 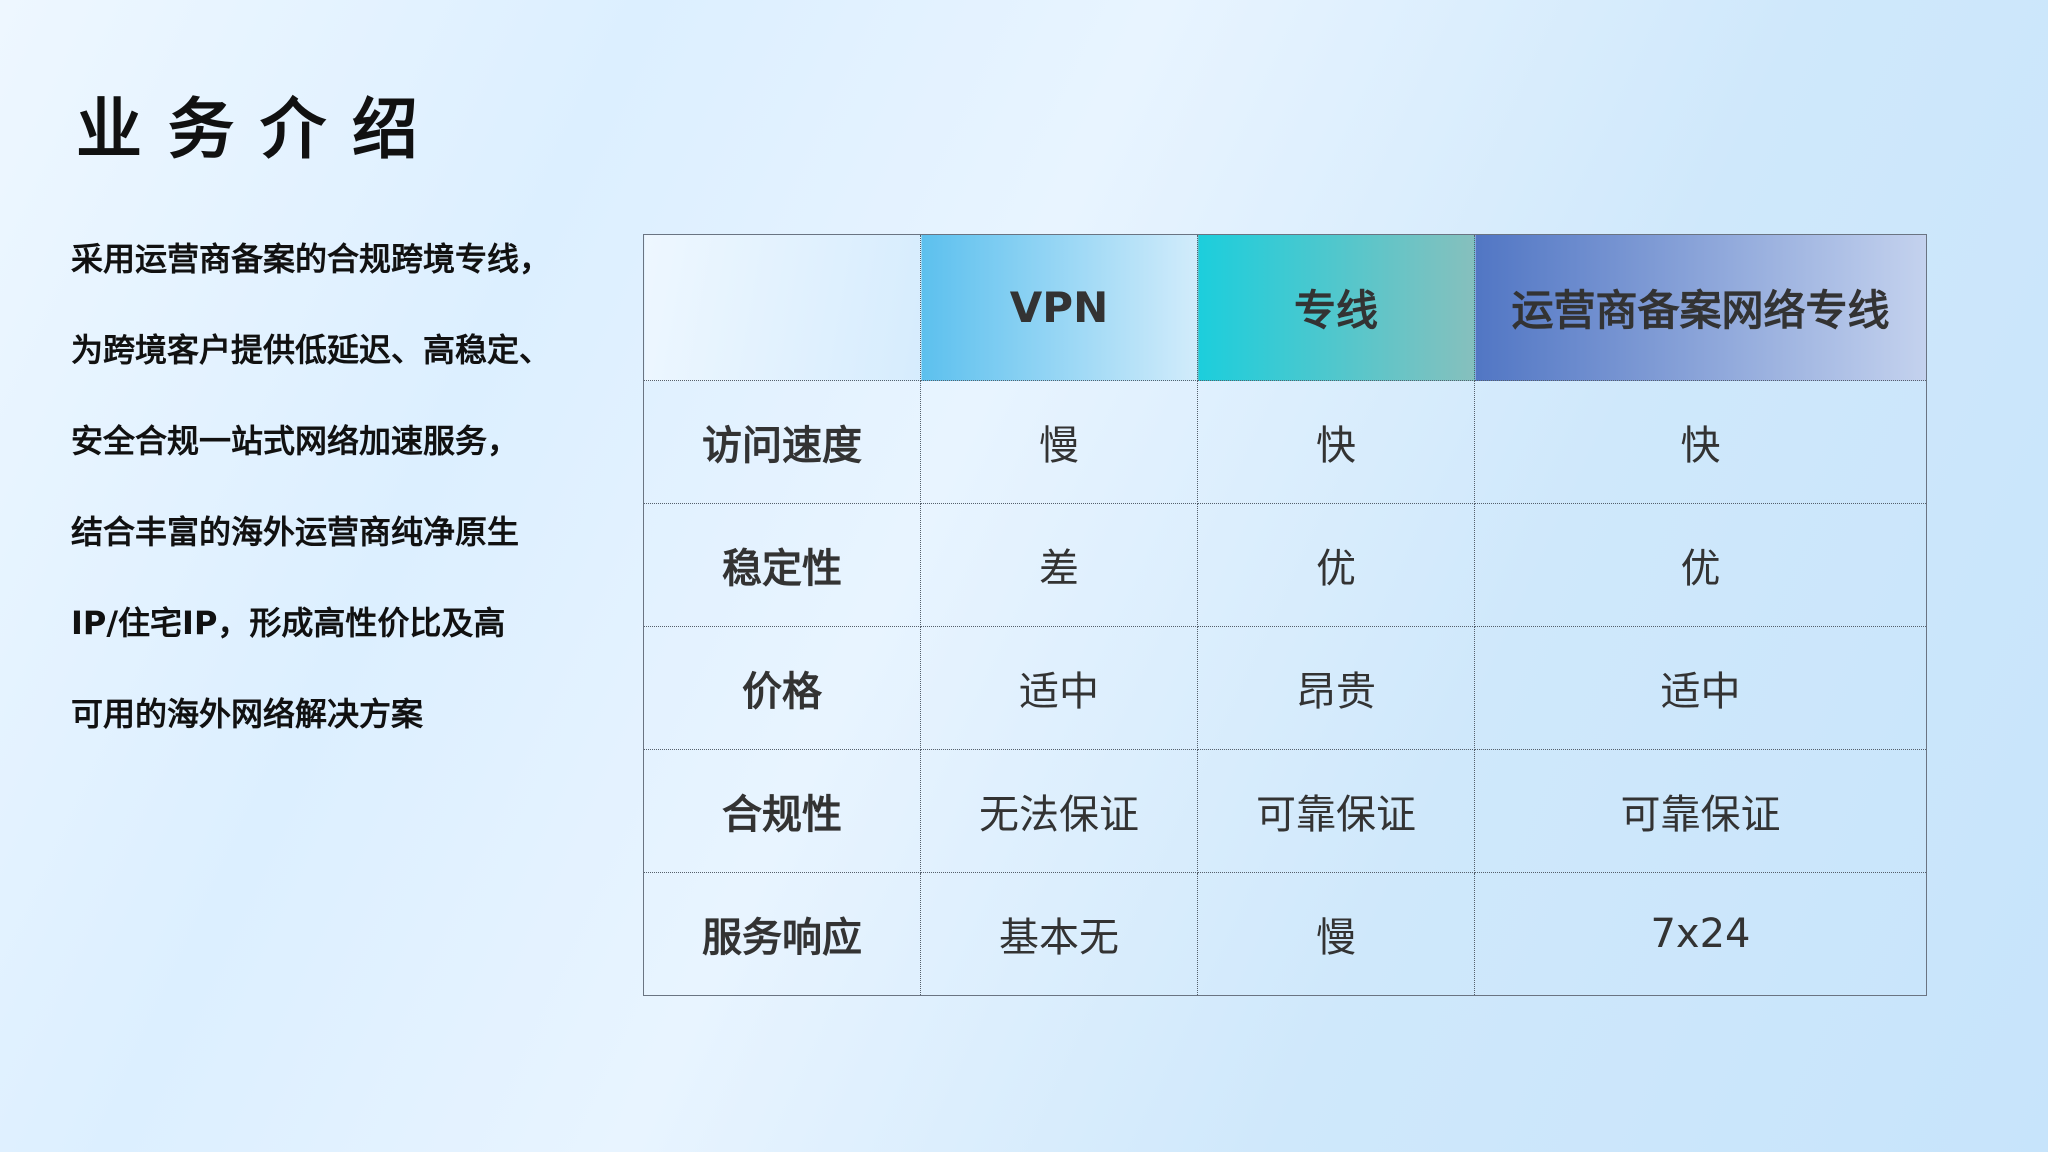 What do you see at coordinates (1059, 307) in the screenshot?
I see `header-vpn: VPN` at bounding box center [1059, 307].